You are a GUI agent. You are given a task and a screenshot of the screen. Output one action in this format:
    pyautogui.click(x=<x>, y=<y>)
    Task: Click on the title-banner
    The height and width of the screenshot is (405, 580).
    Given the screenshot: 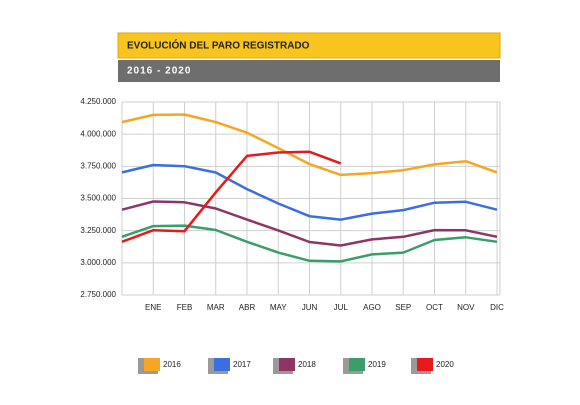 What is the action you would take?
    pyautogui.click(x=309, y=45)
    